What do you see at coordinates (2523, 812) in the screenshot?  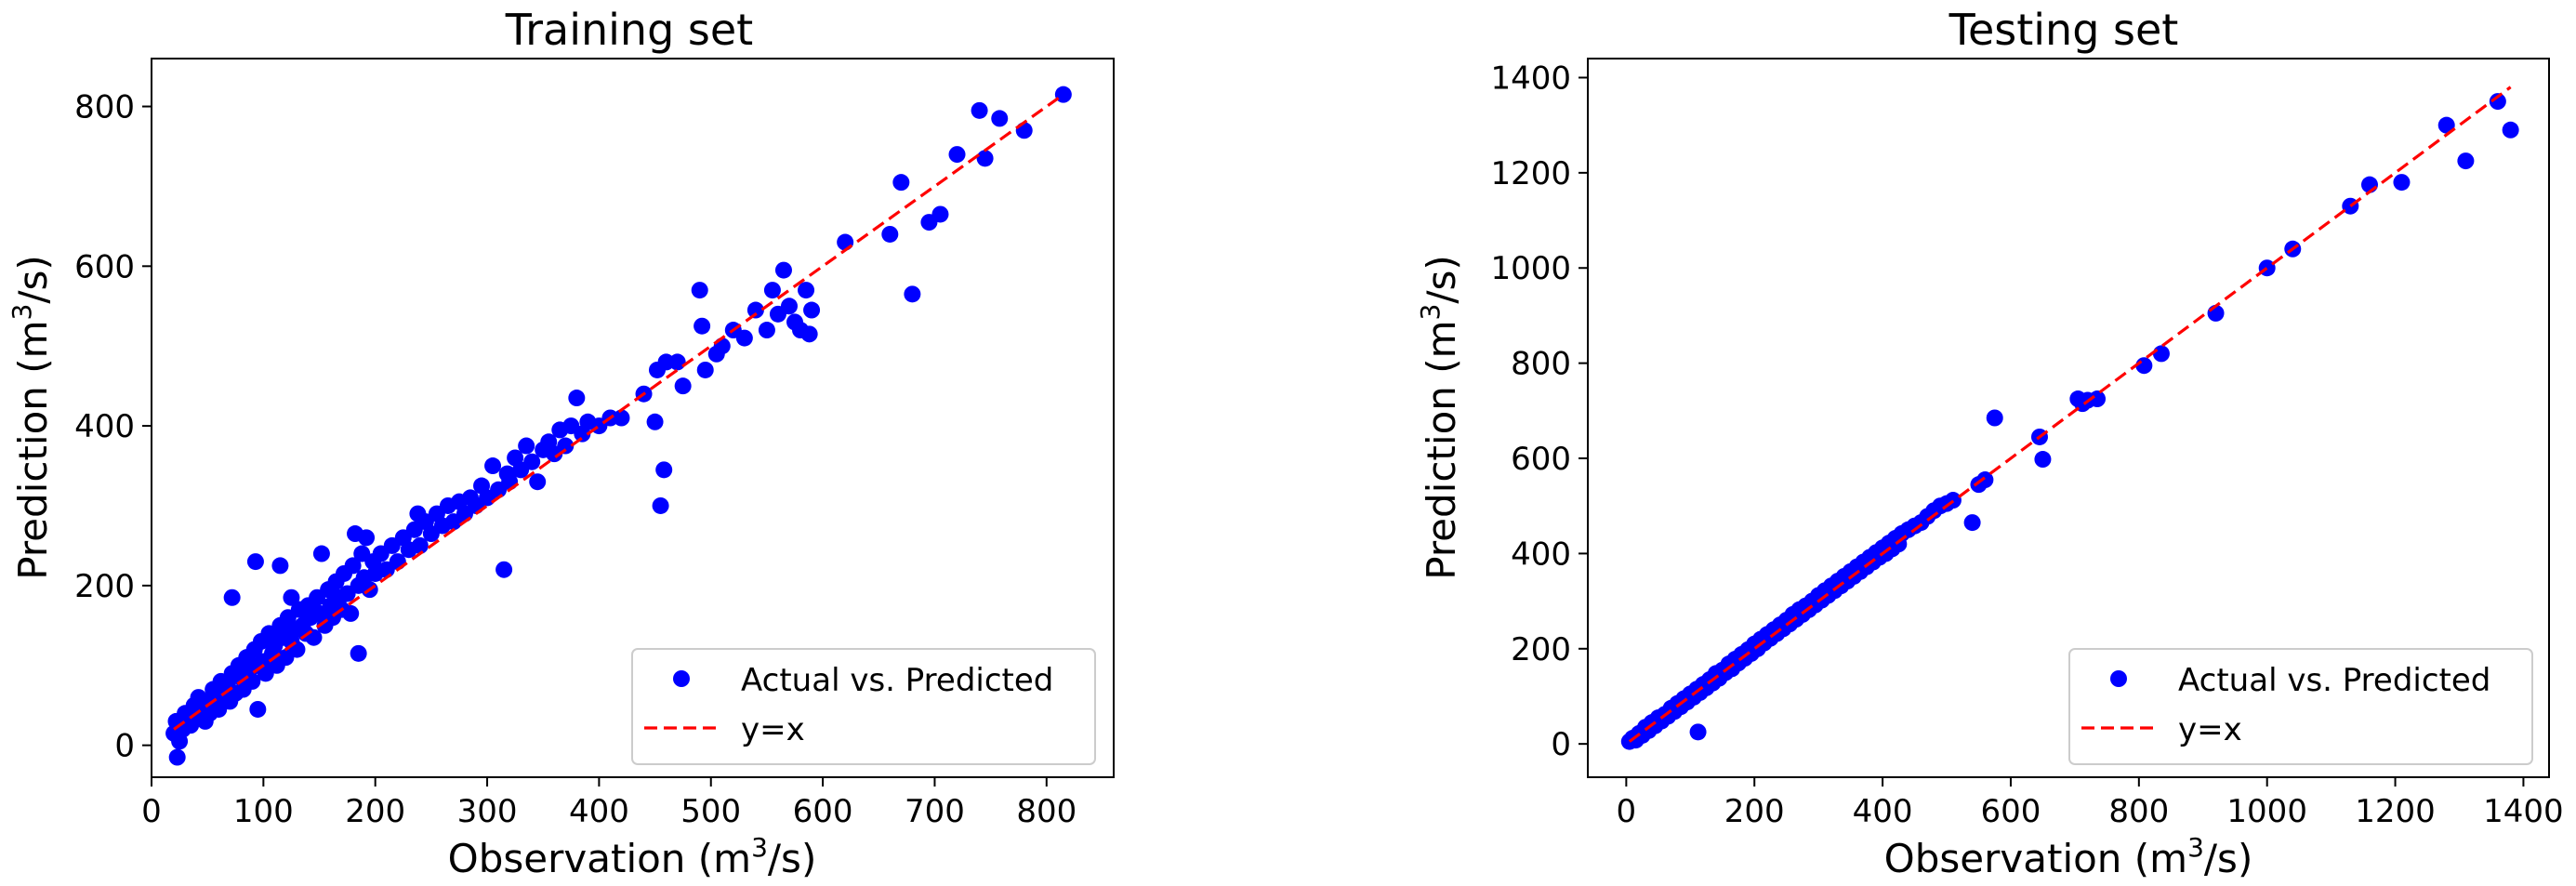 I see `x-tick-label: 1400` at bounding box center [2523, 812].